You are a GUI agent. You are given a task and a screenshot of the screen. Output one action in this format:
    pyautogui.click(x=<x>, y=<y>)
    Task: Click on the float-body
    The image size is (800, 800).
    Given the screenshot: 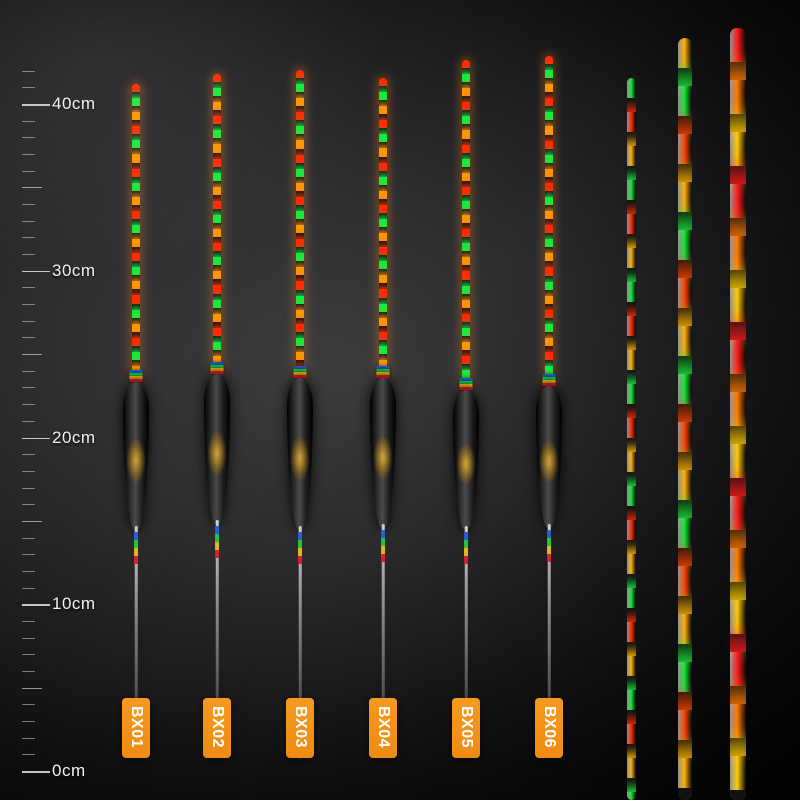 What is the action you would take?
    pyautogui.click(x=466, y=460)
    